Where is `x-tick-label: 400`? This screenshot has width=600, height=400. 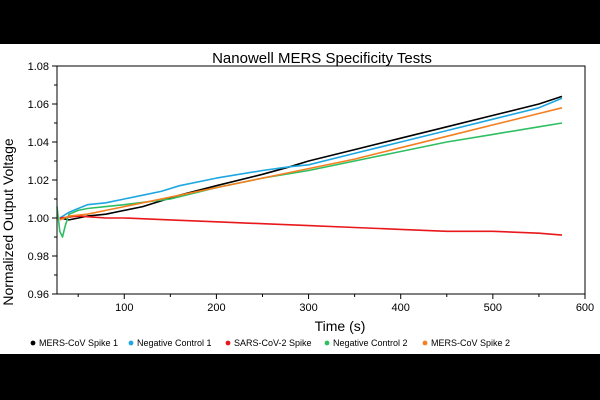
x-tick-label: 400 is located at coordinates (401, 308).